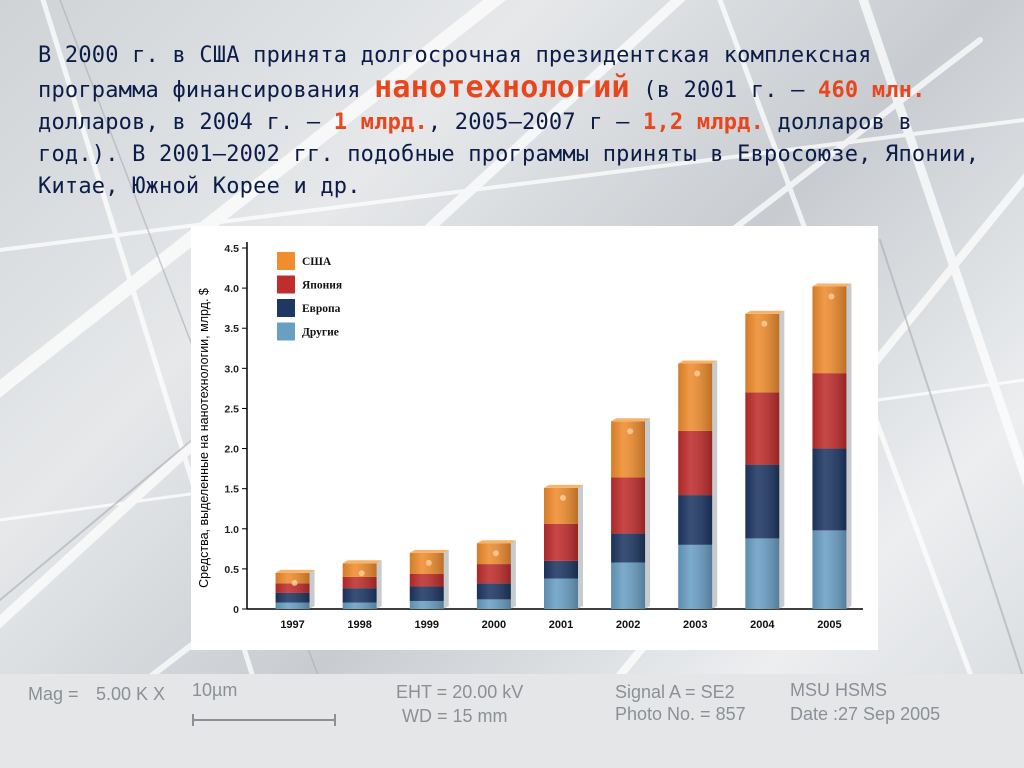  I want to click on legend-label-2: Европа, so click(321, 309).